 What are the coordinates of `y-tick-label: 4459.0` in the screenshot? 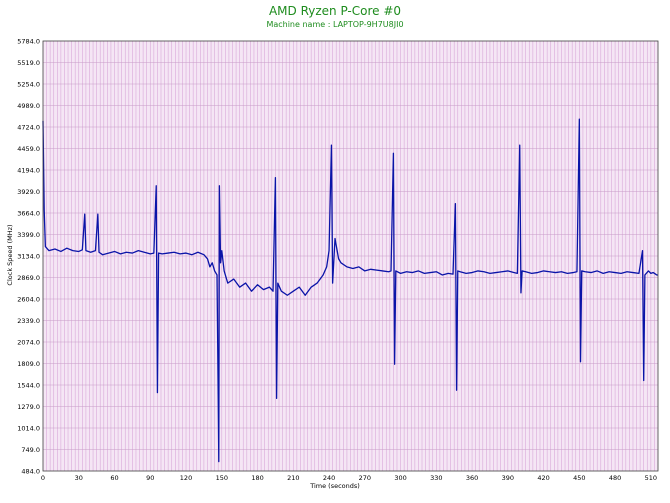 It's located at (28, 149).